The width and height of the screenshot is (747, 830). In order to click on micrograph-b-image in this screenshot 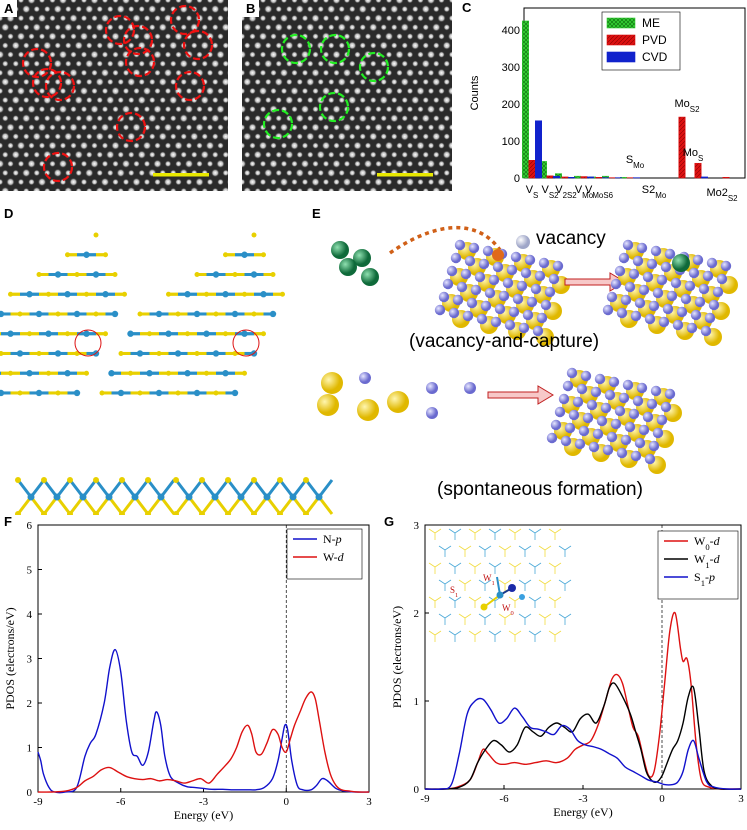, I will do `click(347, 95)`.